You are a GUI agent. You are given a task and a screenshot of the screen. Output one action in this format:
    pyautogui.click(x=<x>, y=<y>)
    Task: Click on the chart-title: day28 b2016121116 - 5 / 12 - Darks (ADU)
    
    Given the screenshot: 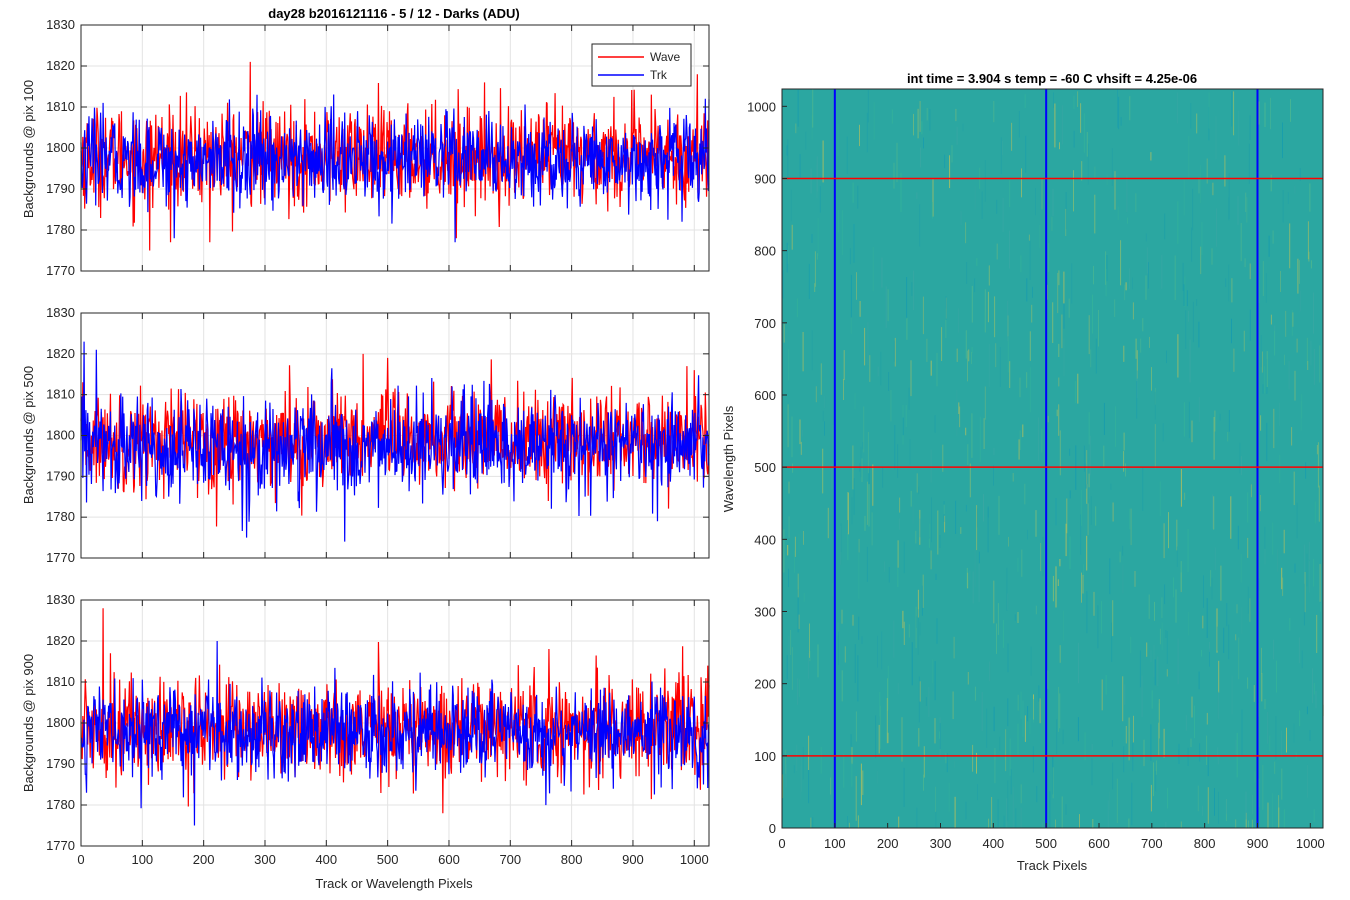 What is the action you would take?
    pyautogui.click(x=393, y=13)
    